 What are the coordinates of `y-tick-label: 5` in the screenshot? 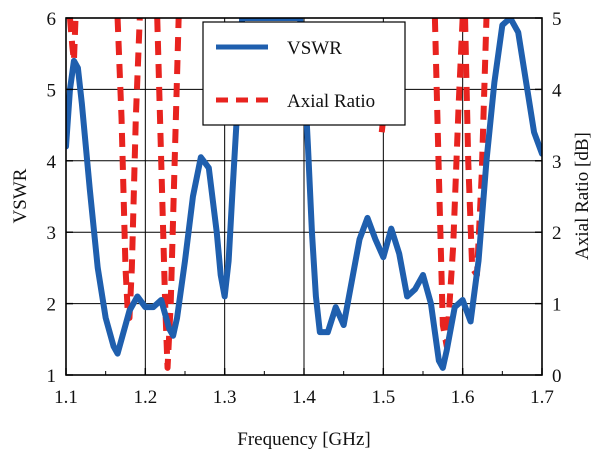 It's located at (52, 90).